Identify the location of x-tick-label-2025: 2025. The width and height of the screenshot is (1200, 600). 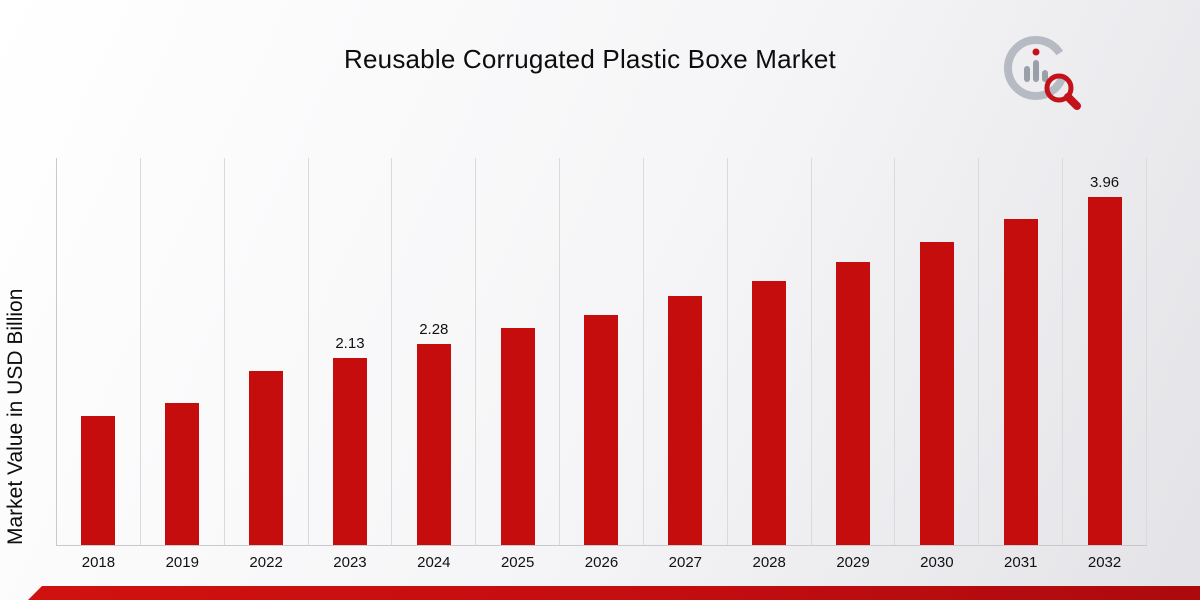
(517, 562).